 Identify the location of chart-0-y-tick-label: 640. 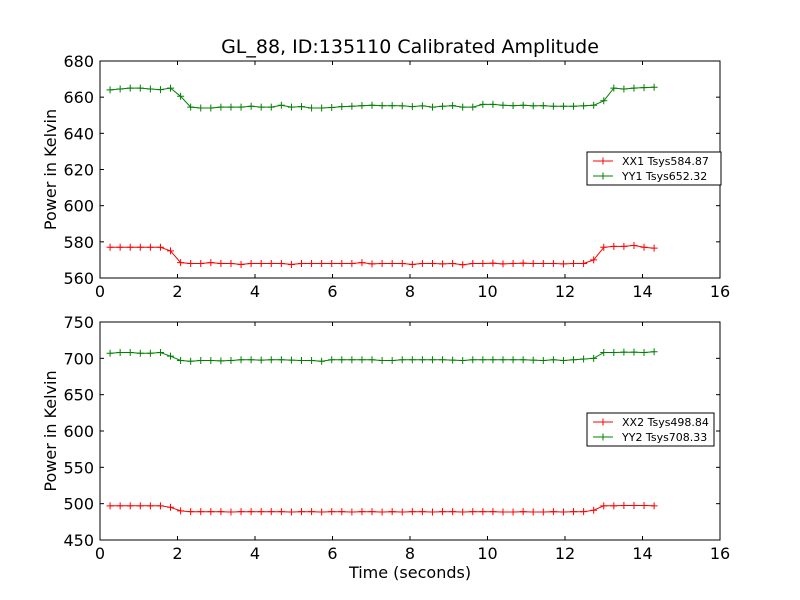
(78, 133).